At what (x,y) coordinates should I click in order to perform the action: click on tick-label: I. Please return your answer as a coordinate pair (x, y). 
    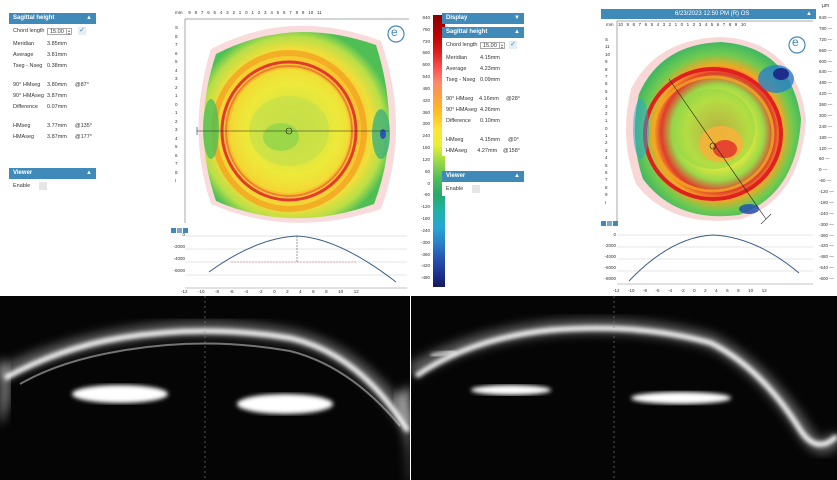
    Looking at the image, I should click on (176, 180).